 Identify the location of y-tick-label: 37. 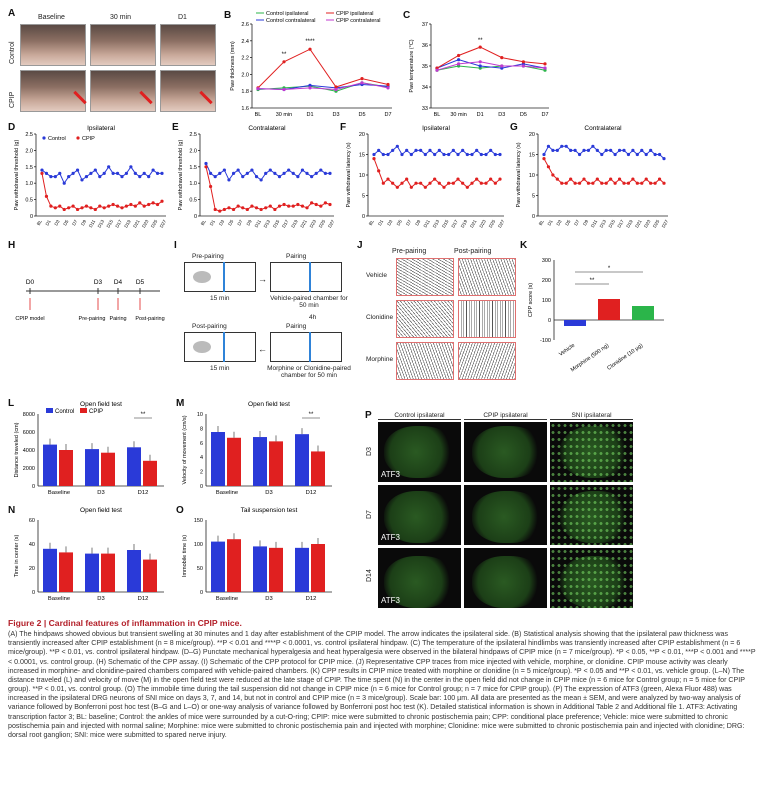
(425, 25).